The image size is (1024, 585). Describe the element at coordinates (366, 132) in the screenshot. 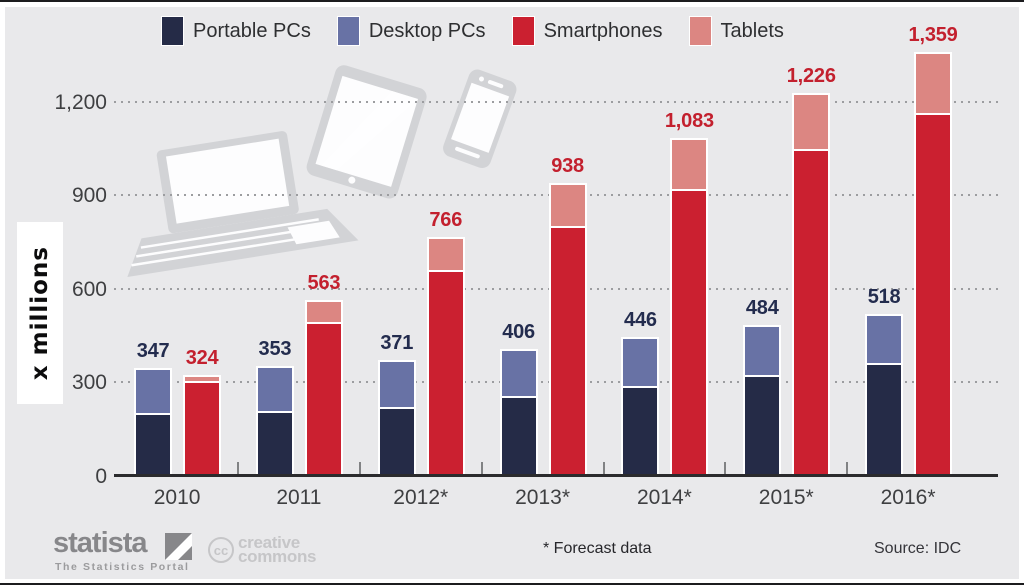

I see `tablet-illustration` at that location.